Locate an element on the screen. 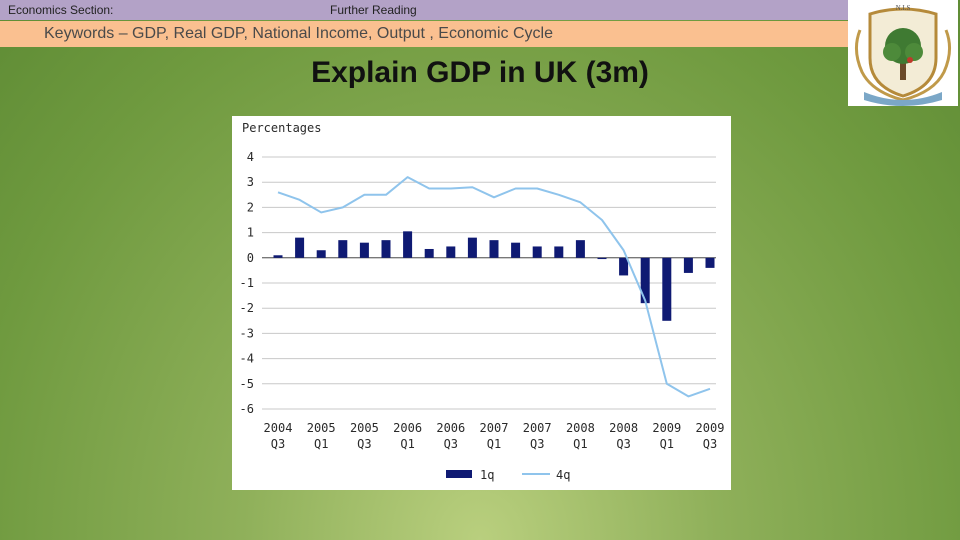 The width and height of the screenshot is (960, 540). y-tick-label: -5 is located at coordinates (247, 384).